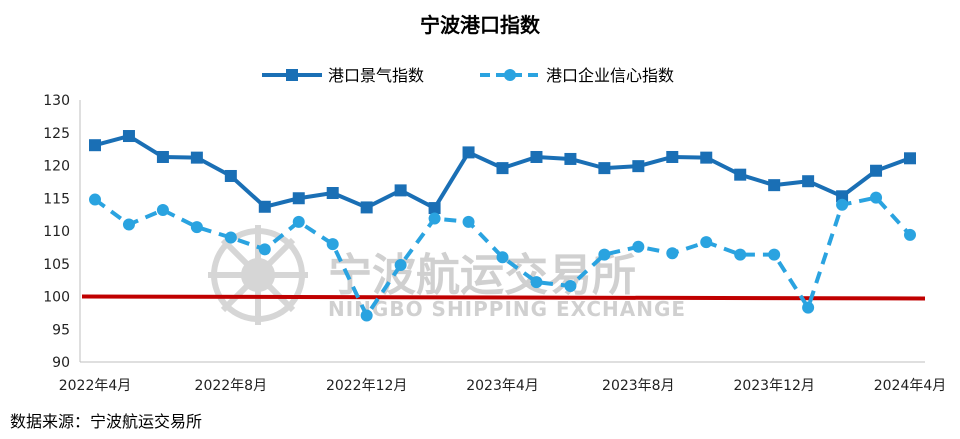 The image size is (960, 439). I want to click on x-tick-label: 2022年4月, so click(95, 386).